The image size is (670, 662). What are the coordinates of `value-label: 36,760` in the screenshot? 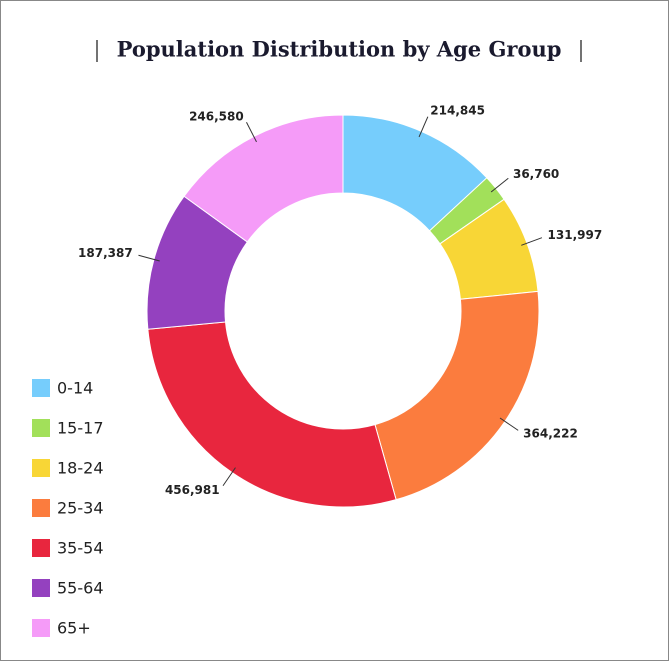 It's located at (536, 174).